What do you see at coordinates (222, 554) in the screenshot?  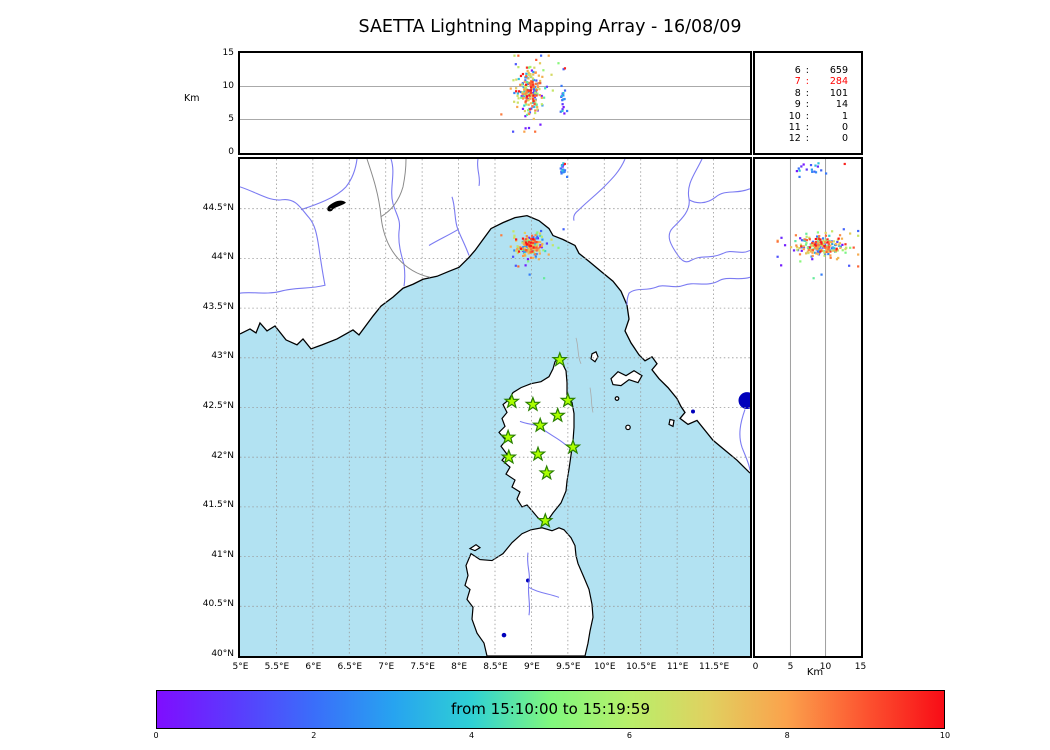 I see `lat-tick-label: 41°N` at bounding box center [222, 554].